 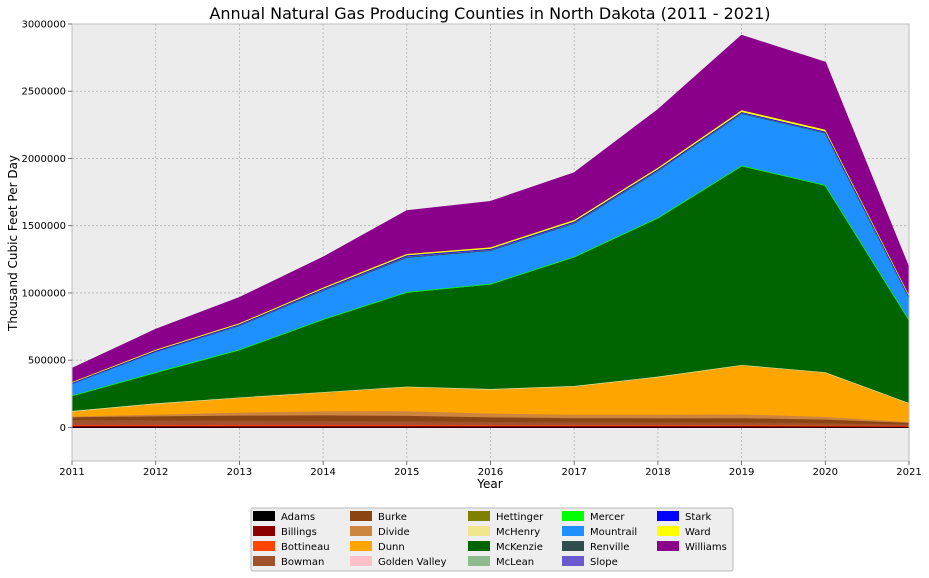 What do you see at coordinates (361, 531) in the screenshot?
I see `legend-swatch-divide` at bounding box center [361, 531].